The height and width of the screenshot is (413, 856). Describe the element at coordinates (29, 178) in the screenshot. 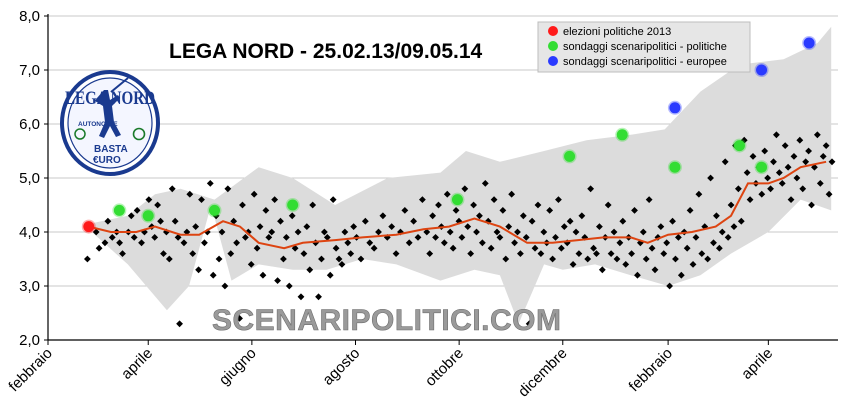

I see `y-tick-label: 5,0` at that location.